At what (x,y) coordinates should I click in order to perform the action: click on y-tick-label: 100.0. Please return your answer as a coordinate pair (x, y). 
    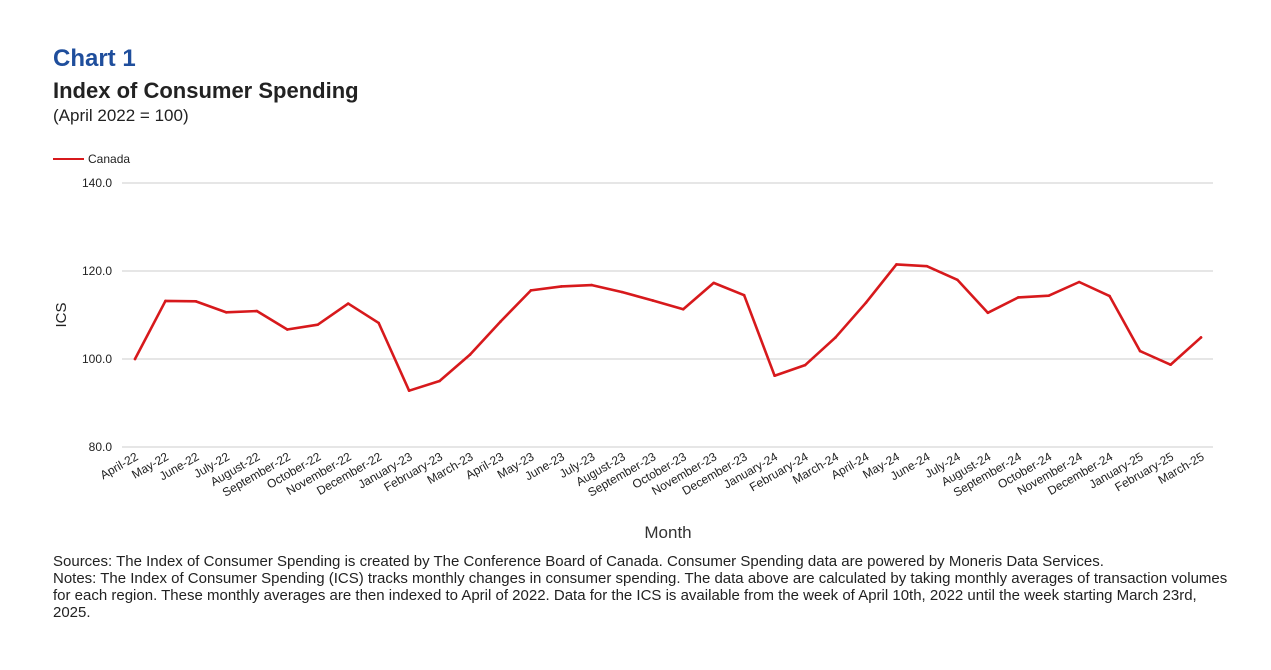
    Looking at the image, I should click on (97, 359).